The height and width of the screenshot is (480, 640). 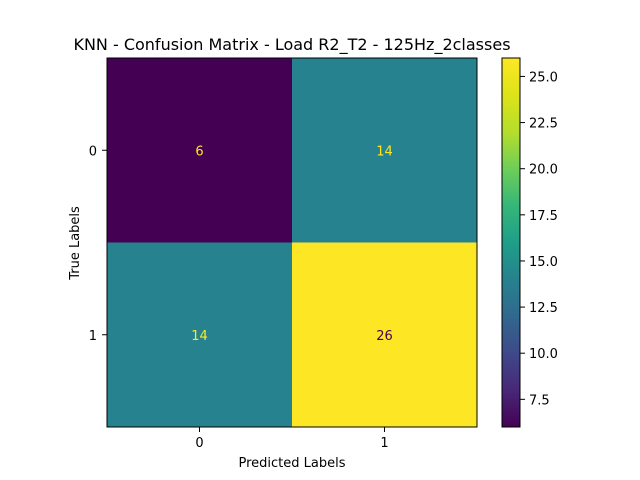 What do you see at coordinates (511, 242) in the screenshot?
I see `colorbar` at bounding box center [511, 242].